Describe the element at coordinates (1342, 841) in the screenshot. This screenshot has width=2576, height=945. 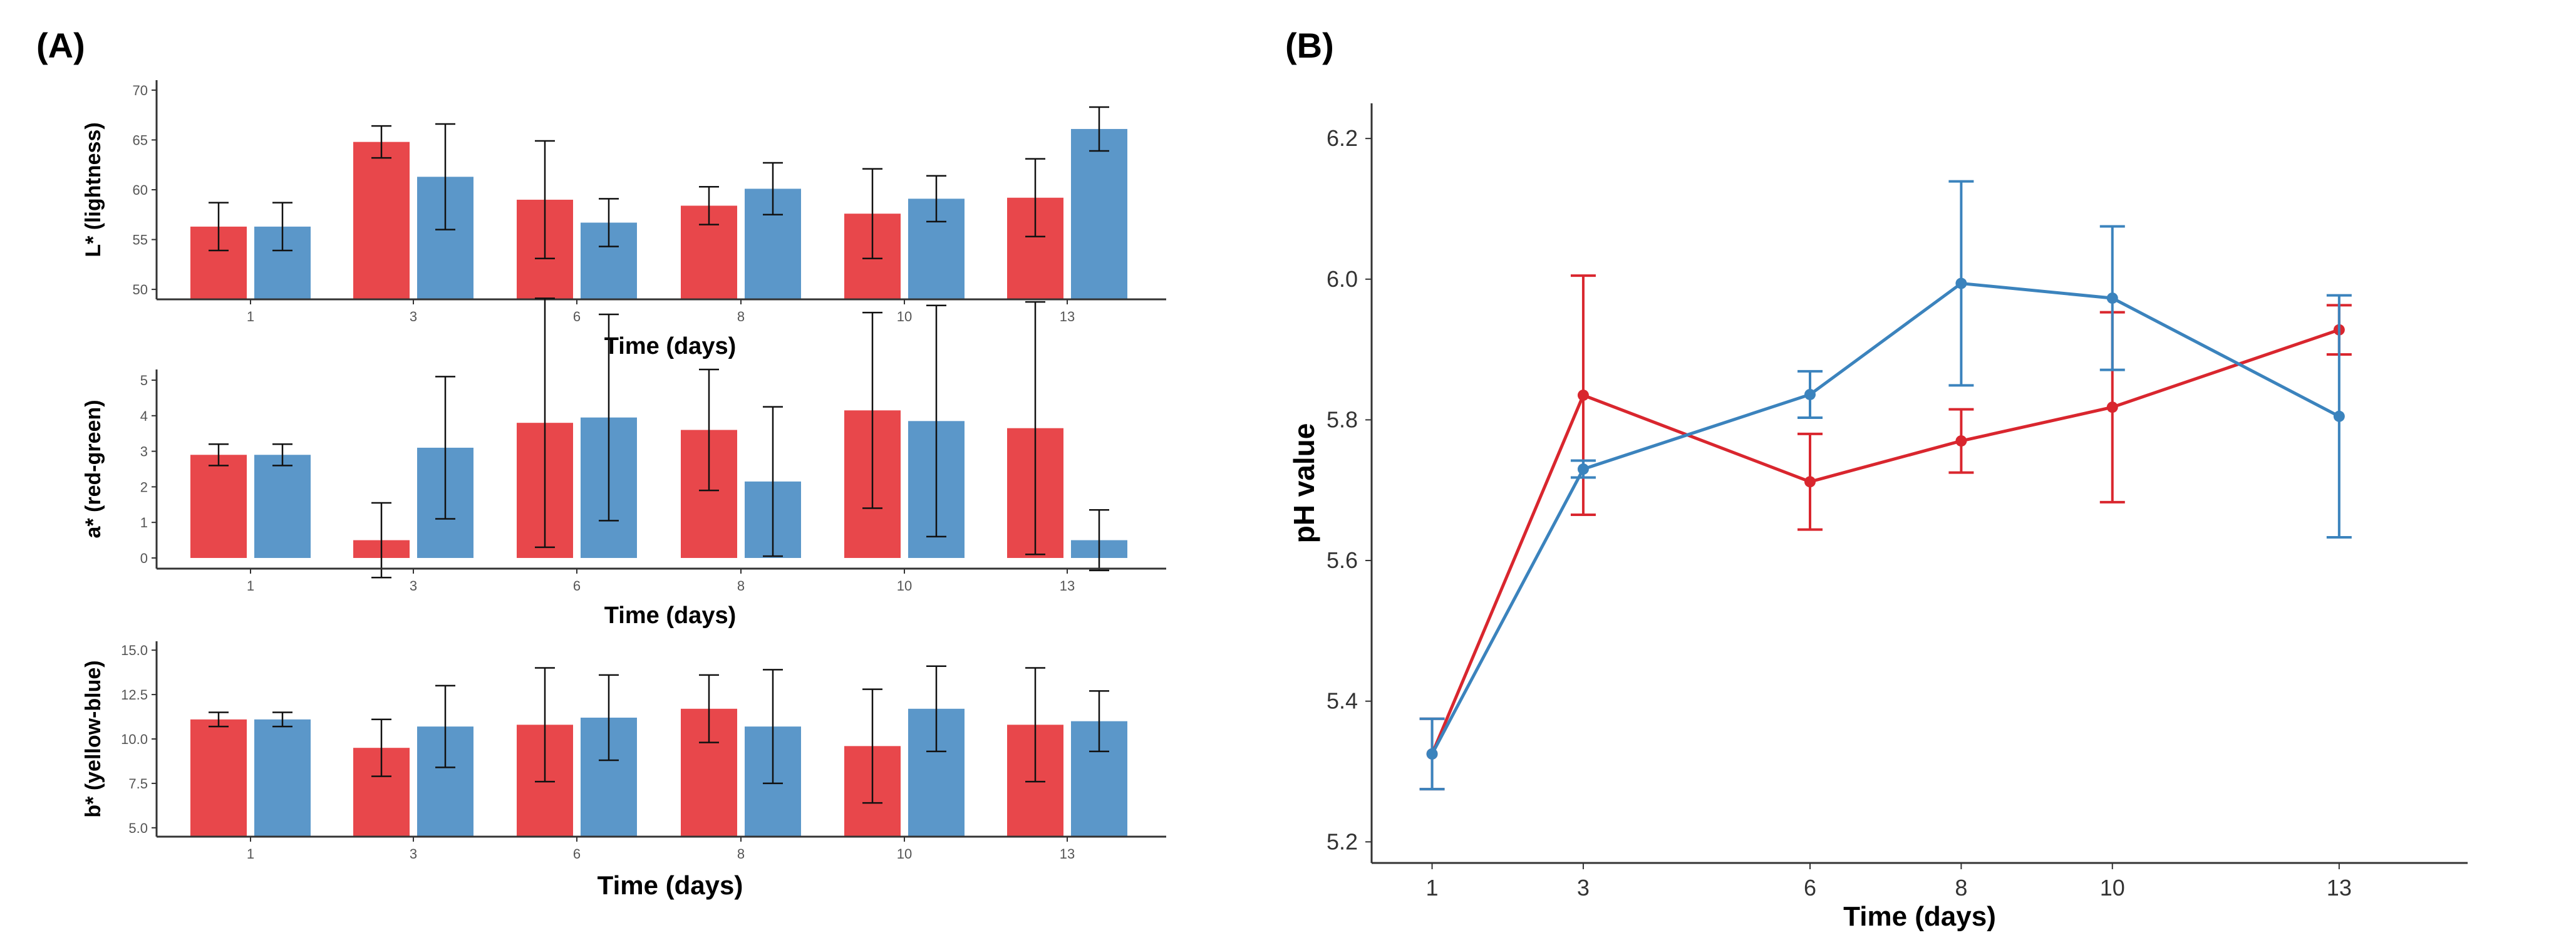
I see `y-tick-label: 5.2` at that location.